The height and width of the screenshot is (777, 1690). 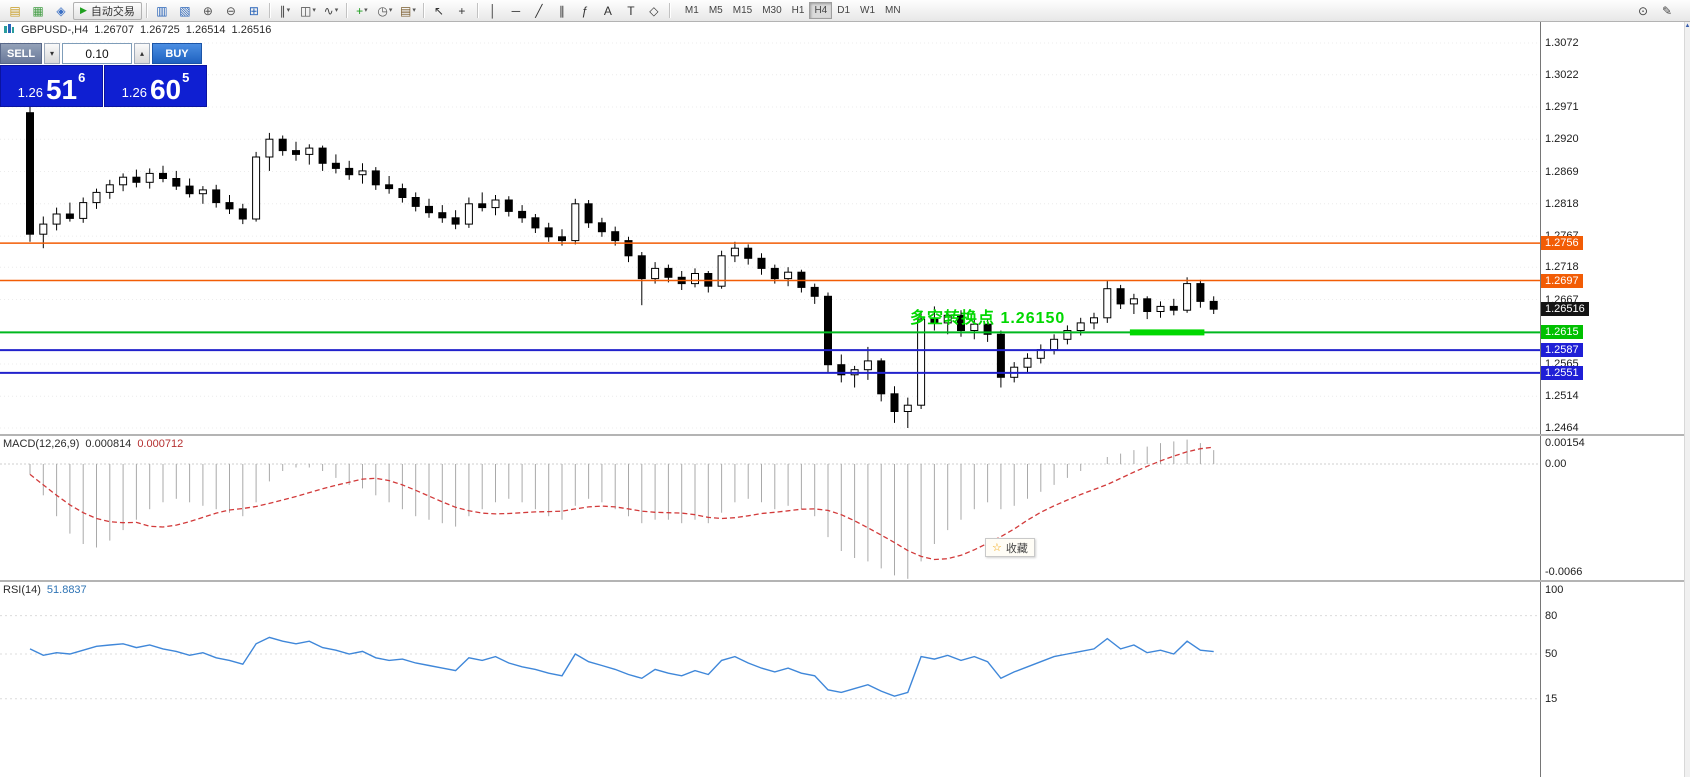 What do you see at coordinates (177, 53) in the screenshot?
I see `buy-button: BUY` at bounding box center [177, 53].